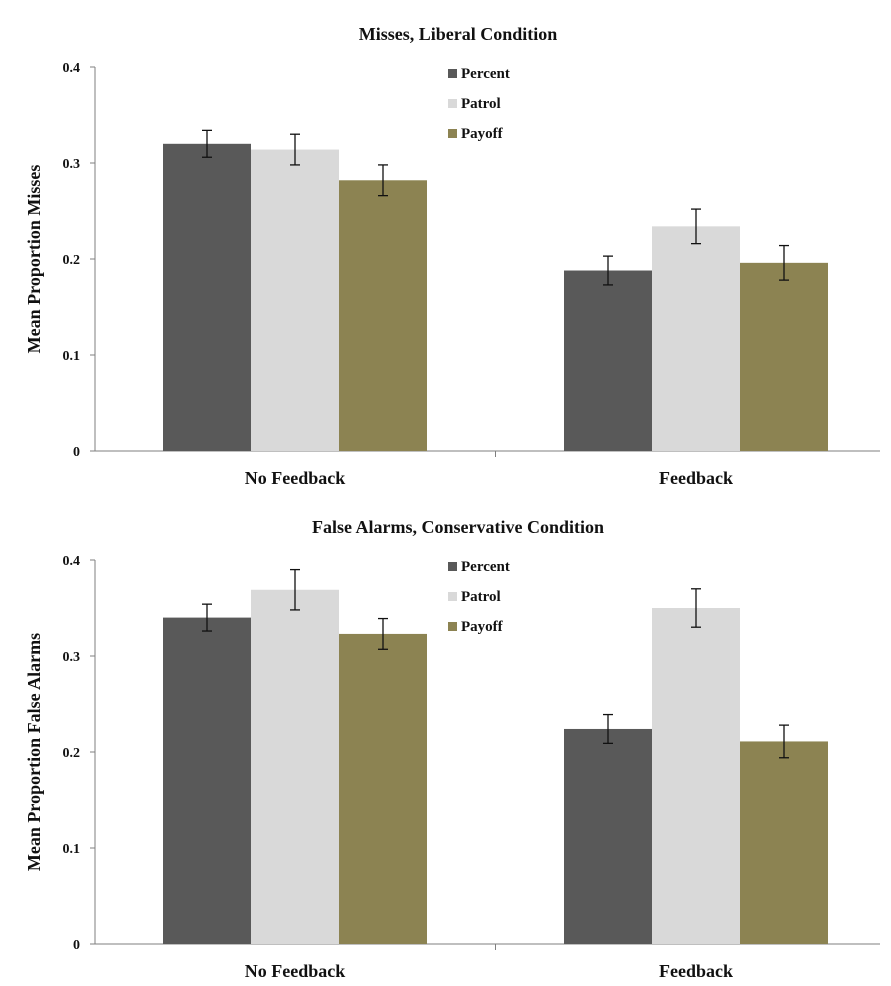 The width and height of the screenshot is (891, 986). Describe the element at coordinates (458, 527) in the screenshot. I see `chart-title: False Alarms, Conservative Condition` at that location.